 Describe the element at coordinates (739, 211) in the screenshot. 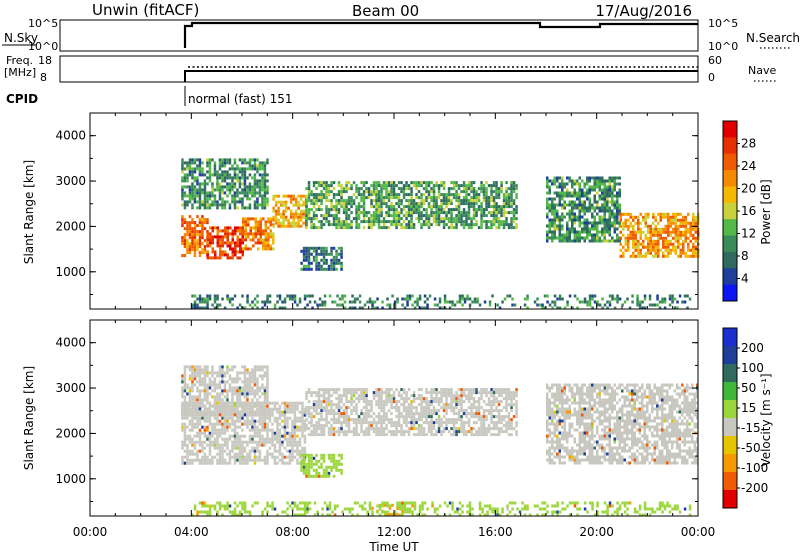

I see `power-colorbar: 4 8 12 16 20 24 28` at that location.